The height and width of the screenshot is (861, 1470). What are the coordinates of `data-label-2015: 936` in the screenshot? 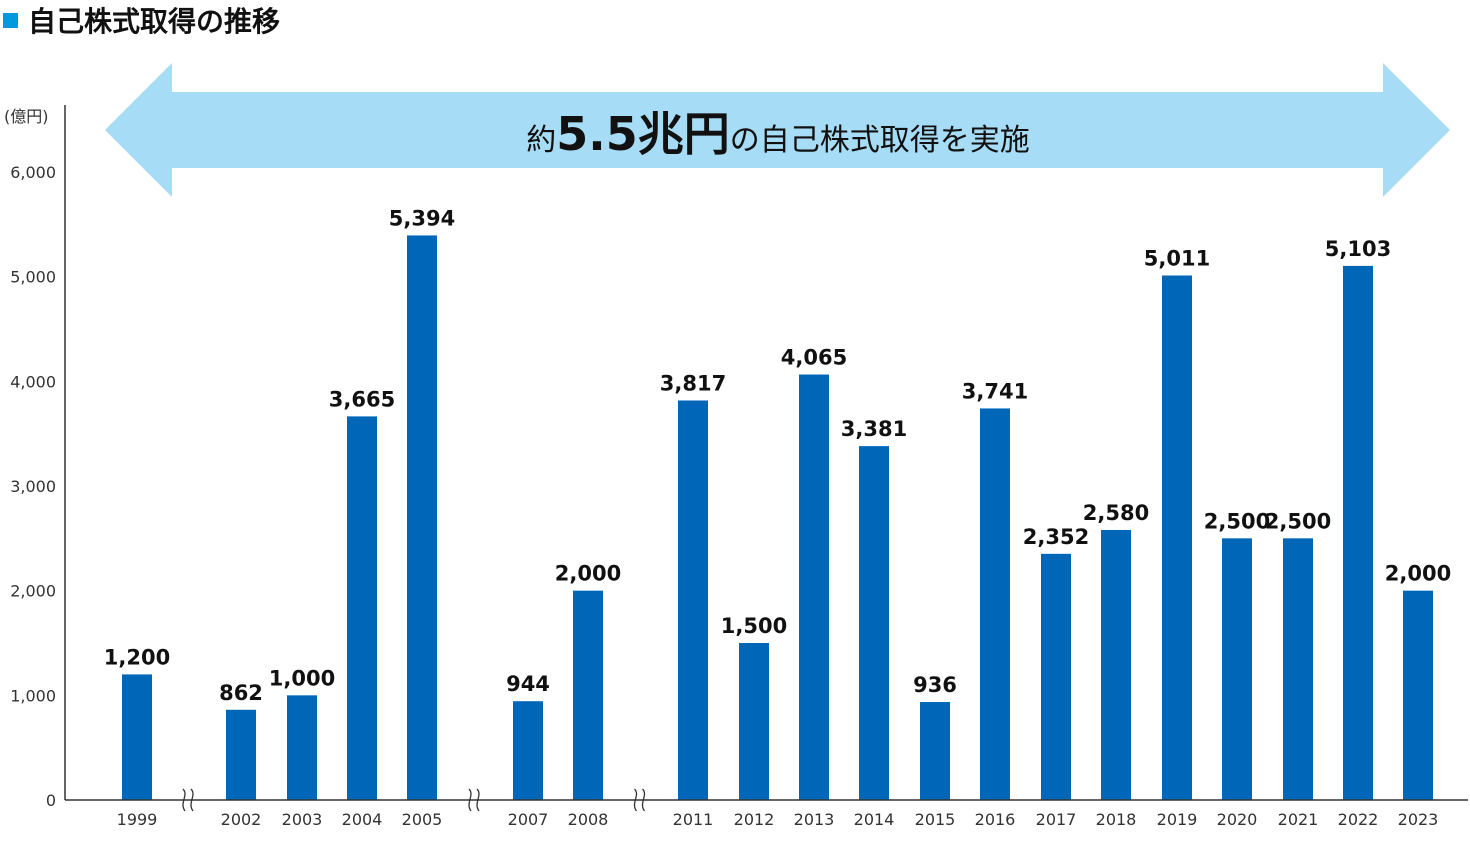 It's located at (935, 685).